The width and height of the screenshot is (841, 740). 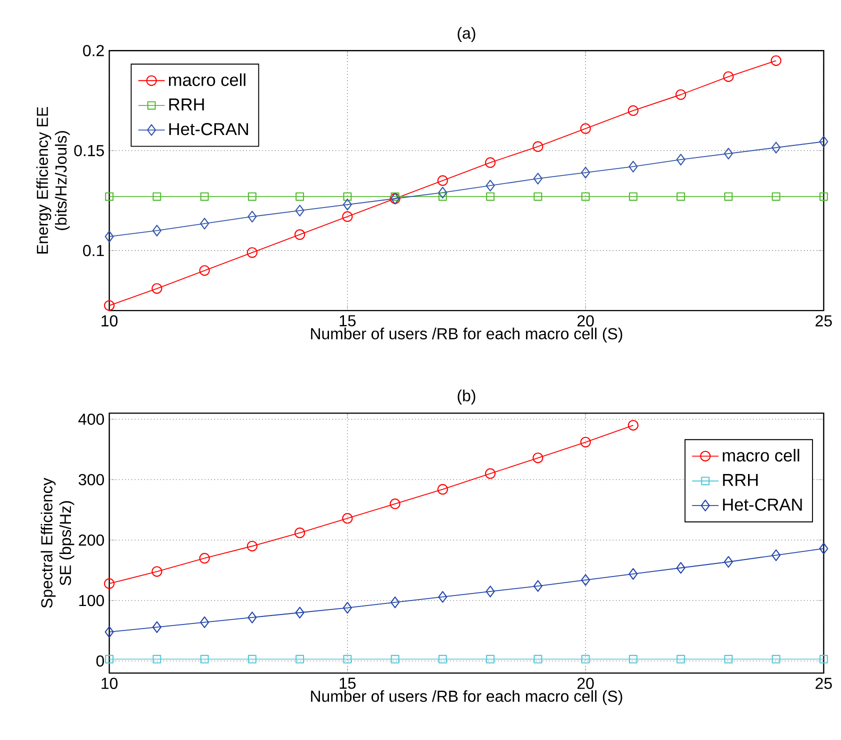 What do you see at coordinates (467, 397) in the screenshot?
I see `chart-title: (b)` at bounding box center [467, 397].